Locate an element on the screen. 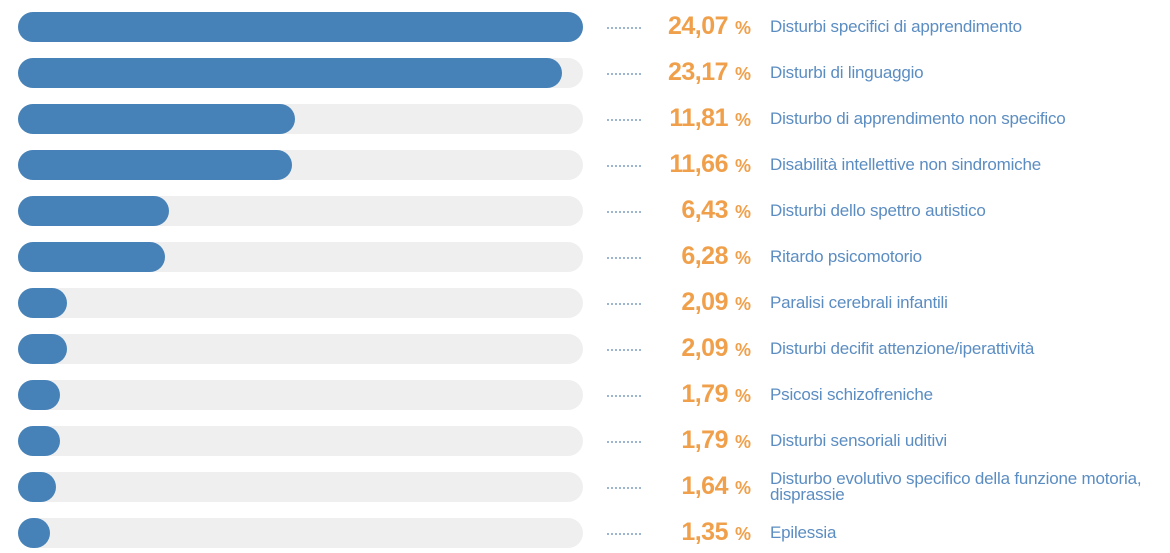 Image resolution: width=1170 pixels, height=553 pixels. category-label: Epilessia is located at coordinates (803, 532).